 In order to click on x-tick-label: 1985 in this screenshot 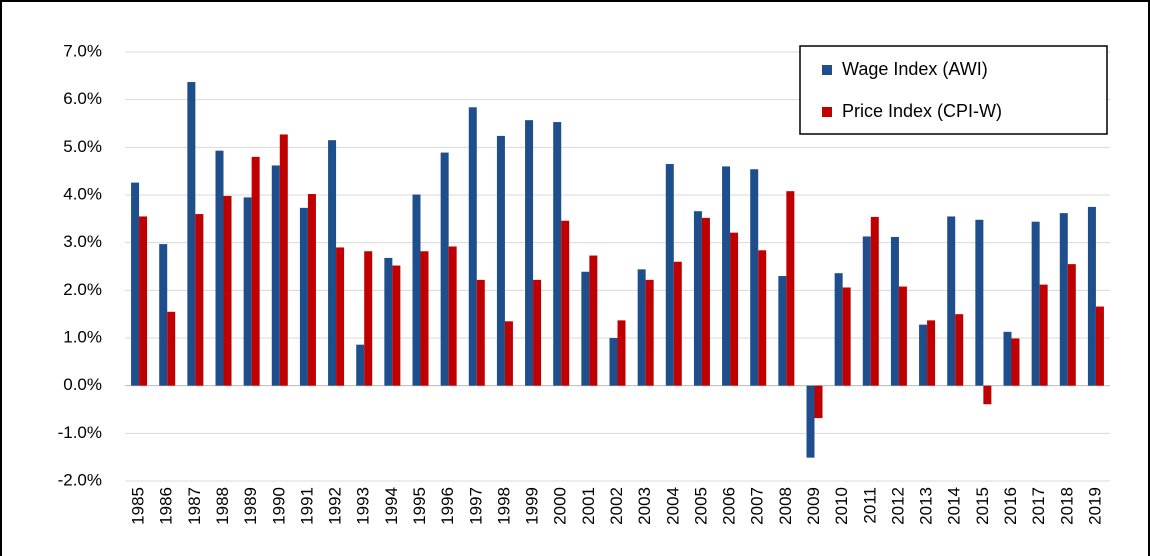, I will do `click(138, 506)`.